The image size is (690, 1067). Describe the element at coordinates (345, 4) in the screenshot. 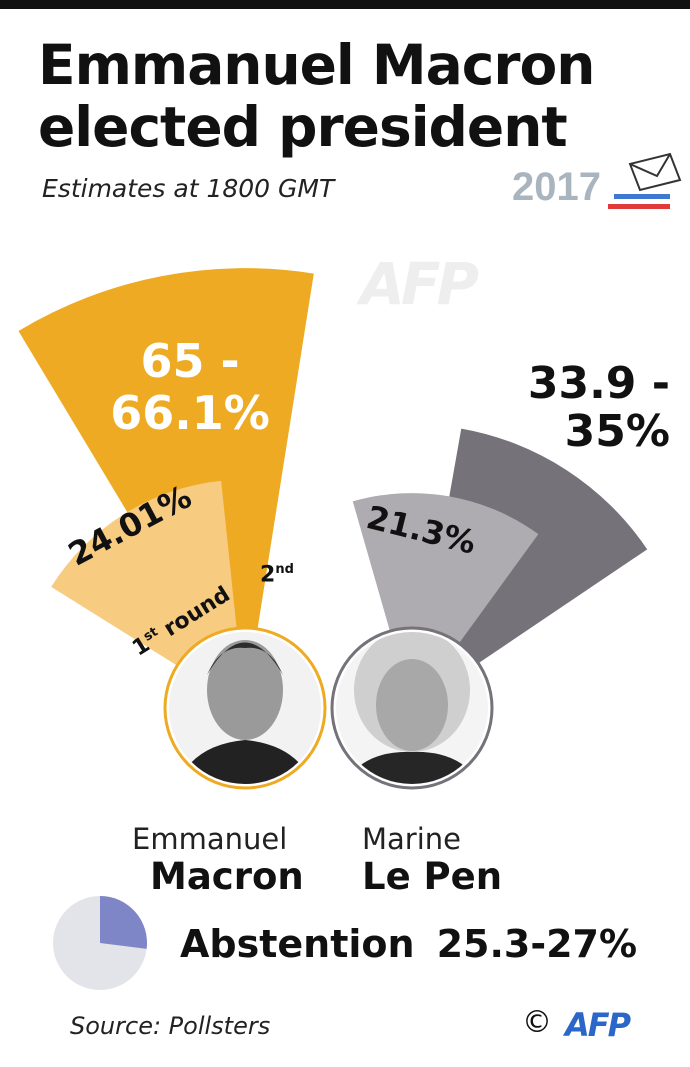

I see `top-bar` at that location.